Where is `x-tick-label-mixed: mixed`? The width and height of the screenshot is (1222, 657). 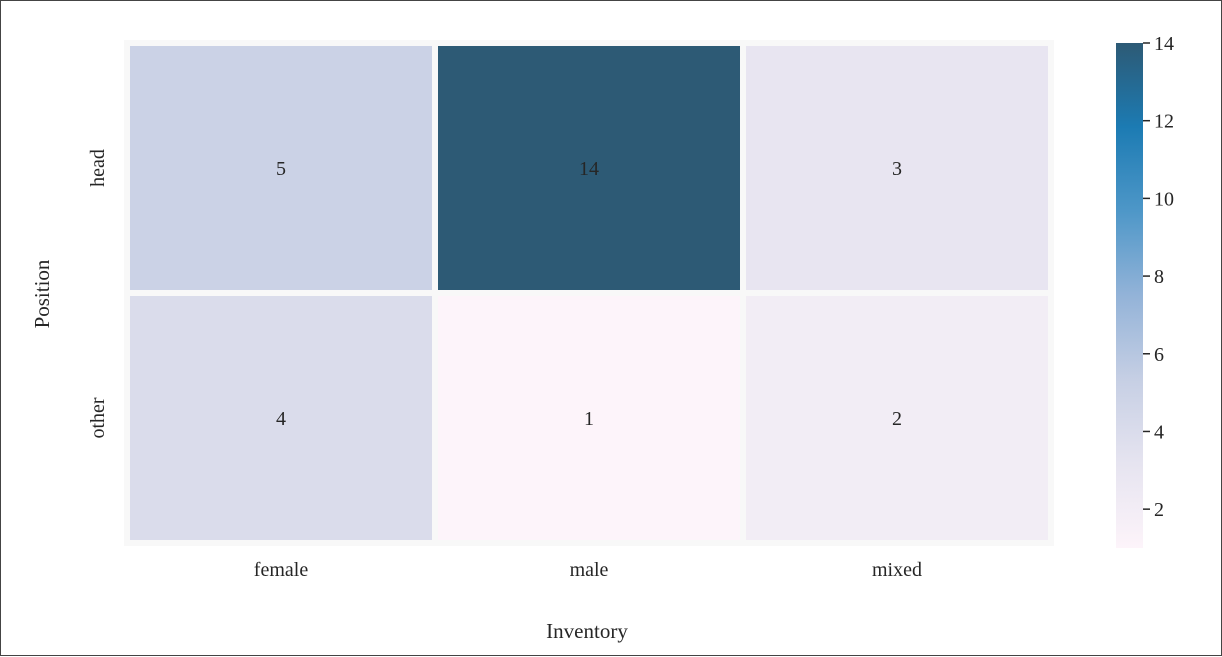
x-tick-label-mixed: mixed is located at coordinates (897, 570).